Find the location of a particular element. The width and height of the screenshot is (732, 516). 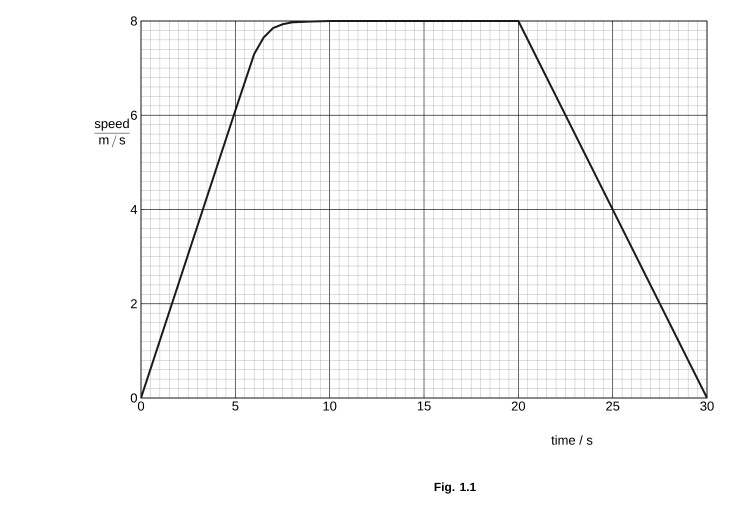

x-axis-title: time / s is located at coordinates (571, 440).